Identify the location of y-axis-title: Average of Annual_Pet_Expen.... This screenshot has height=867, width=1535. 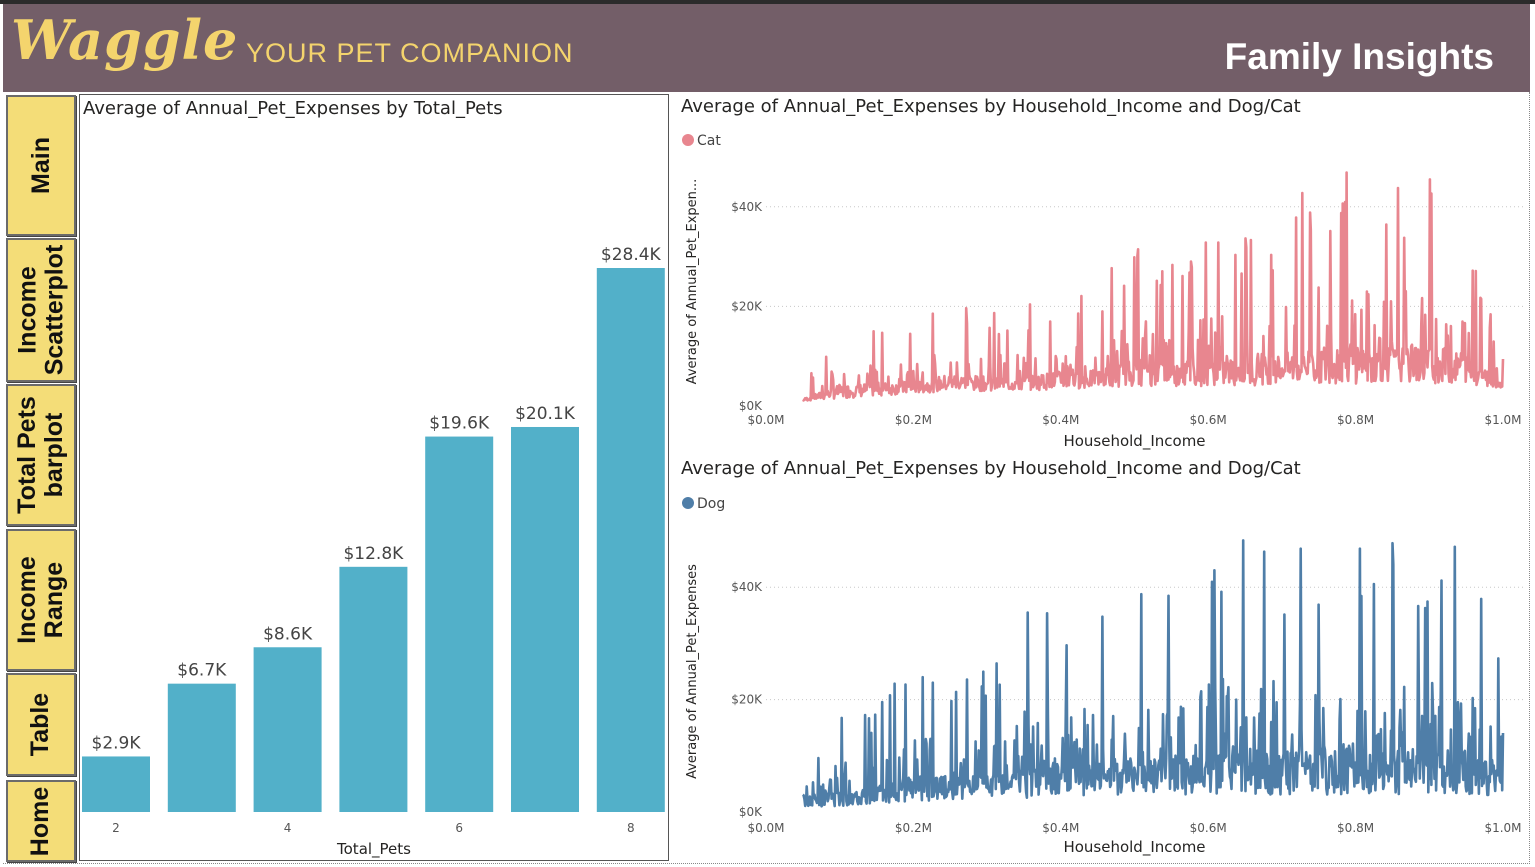
(692, 282).